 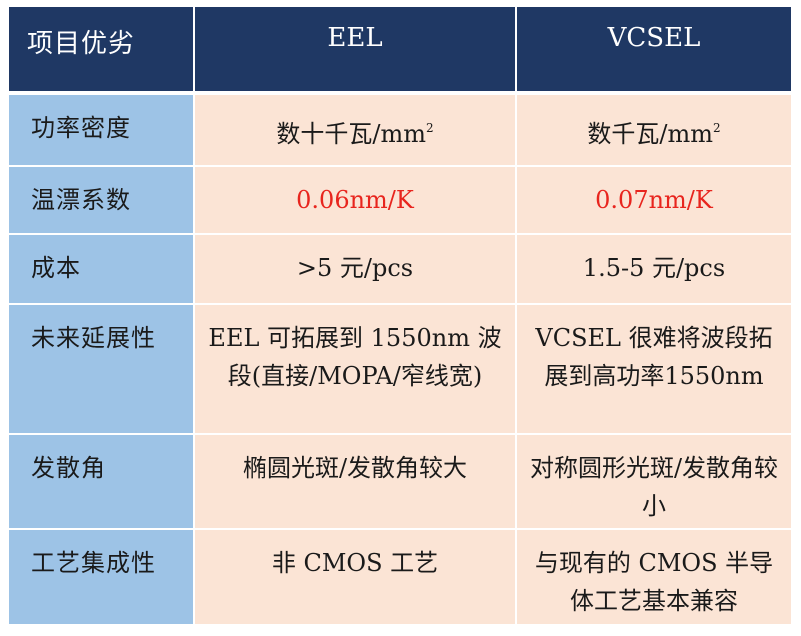 What do you see at coordinates (355, 51) in the screenshot?
I see `header-eel: EEL` at bounding box center [355, 51].